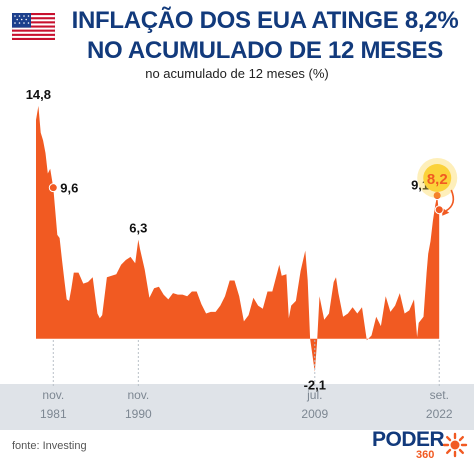 The height and width of the screenshot is (474, 474). I want to click on poder360-logo: PODER 360, so click(420, 448).